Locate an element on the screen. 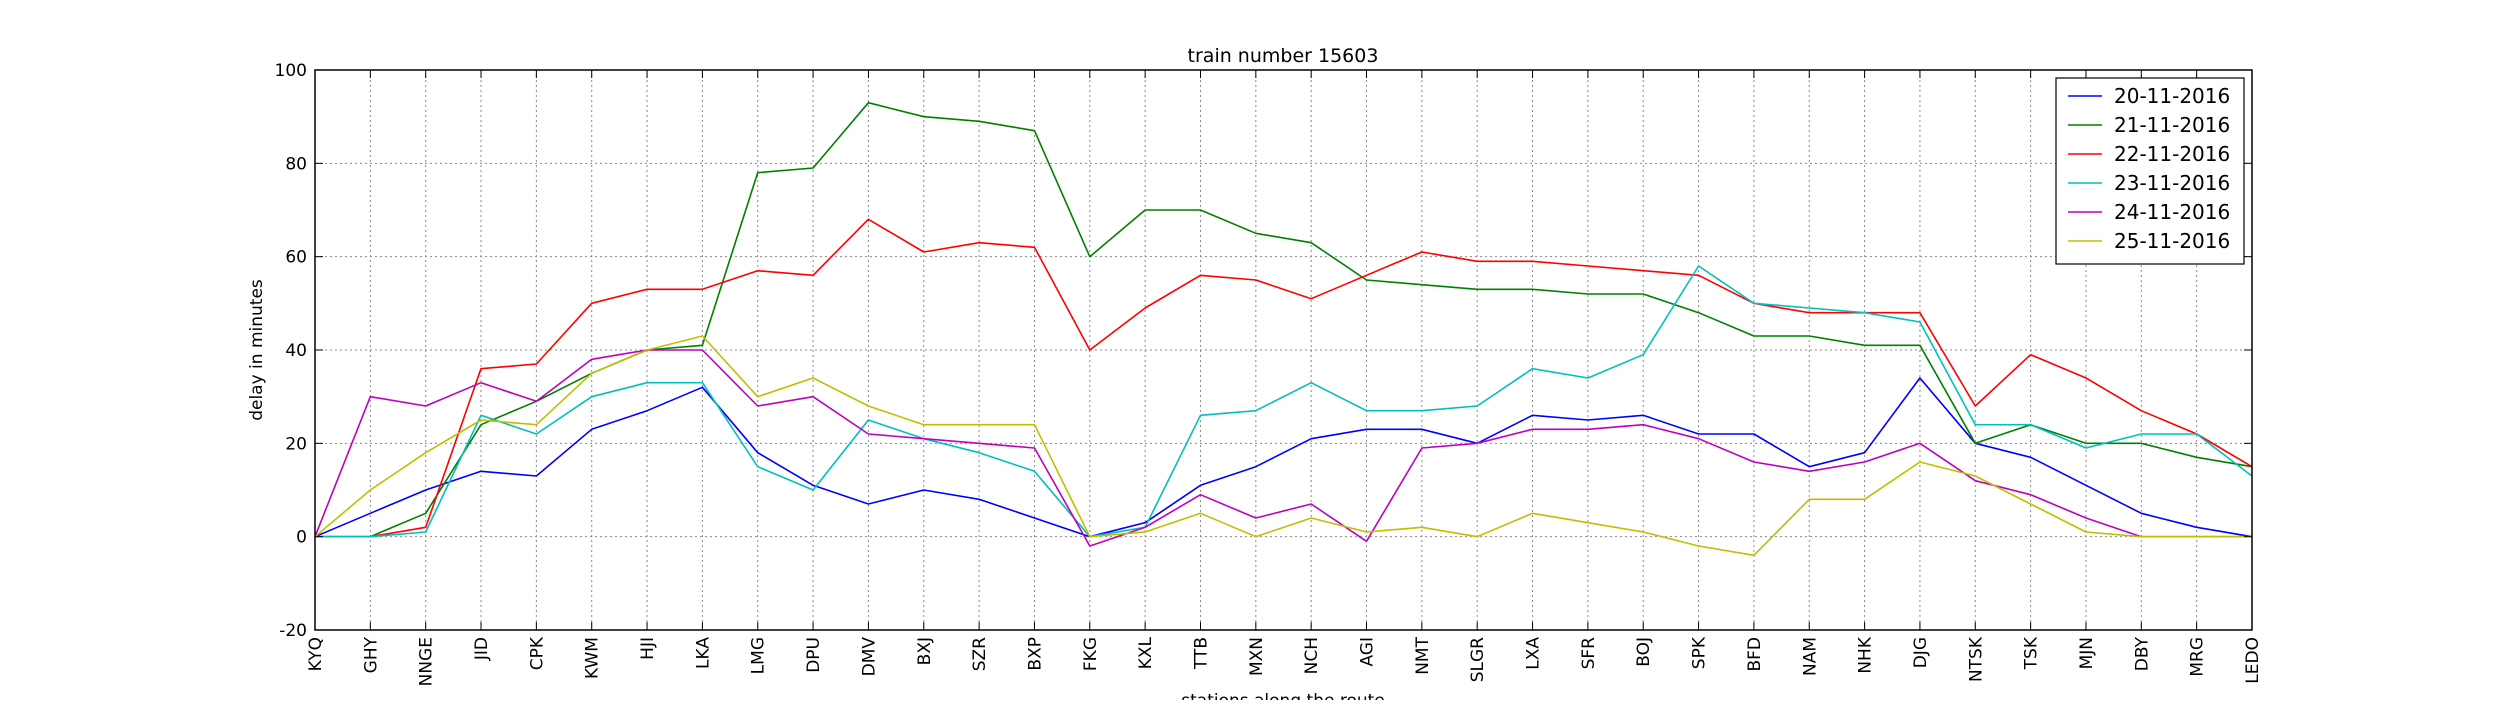 Image resolution: width=2500 pixels, height=704 pixels. legend-label: 20-11-2016 is located at coordinates (2172, 96).